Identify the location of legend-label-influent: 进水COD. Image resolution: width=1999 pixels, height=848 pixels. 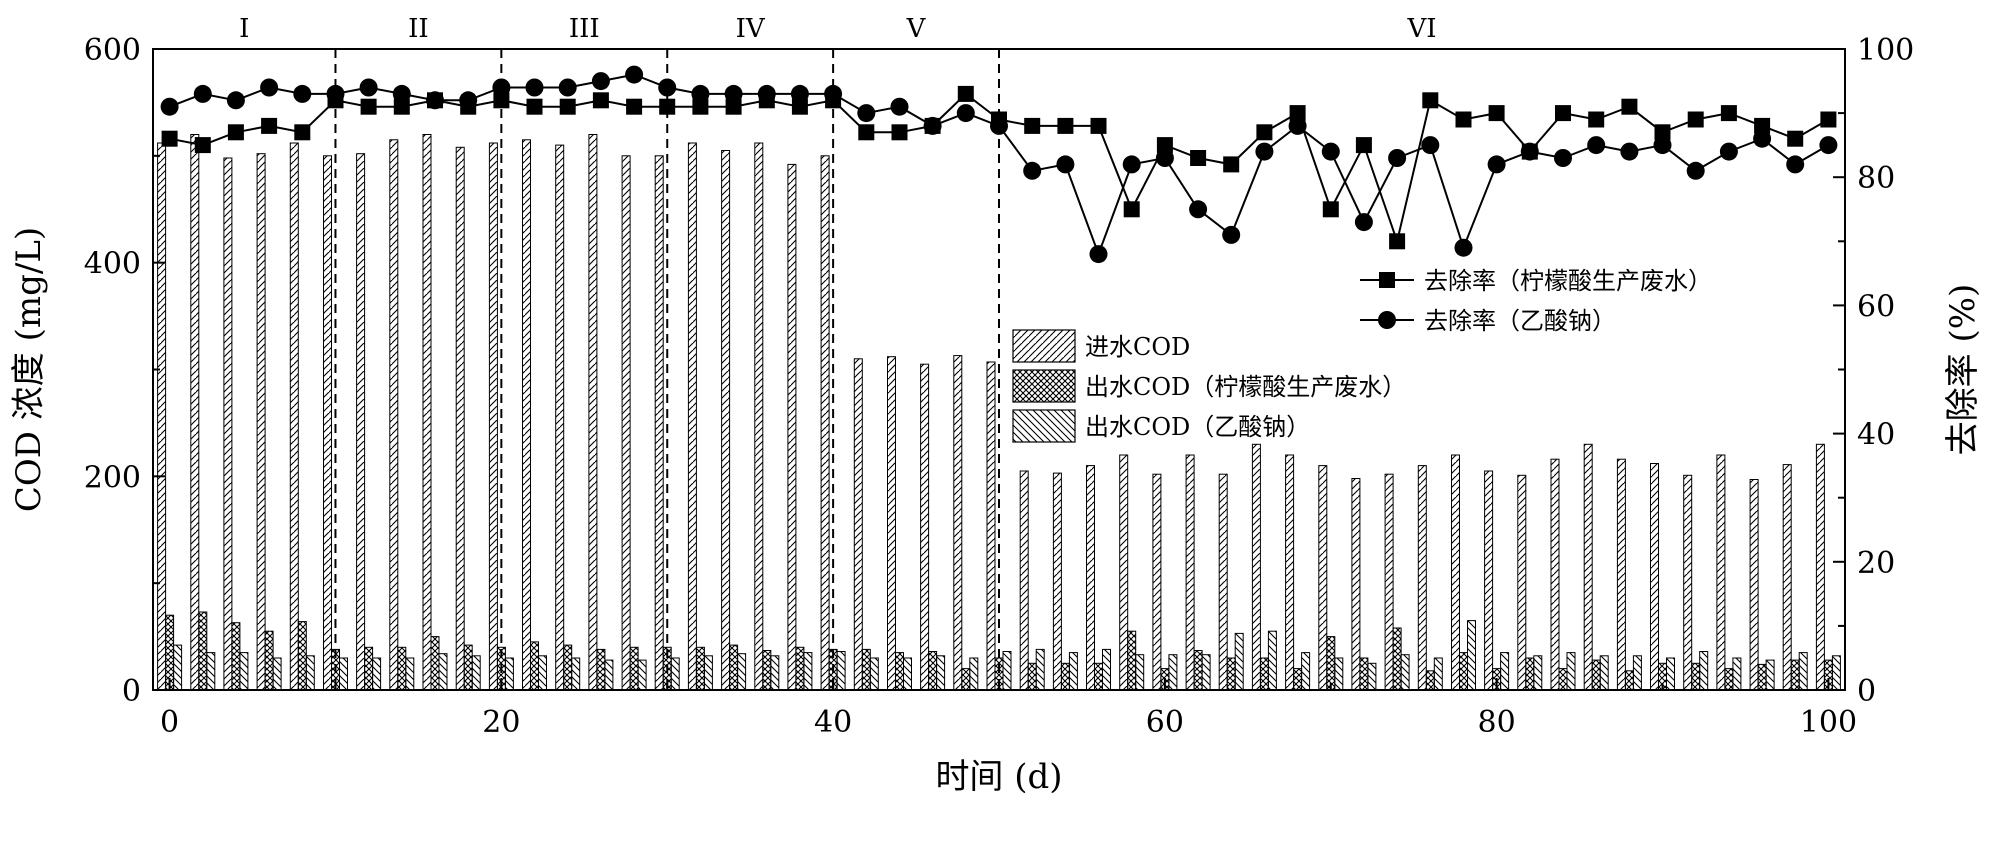
(1137, 347).